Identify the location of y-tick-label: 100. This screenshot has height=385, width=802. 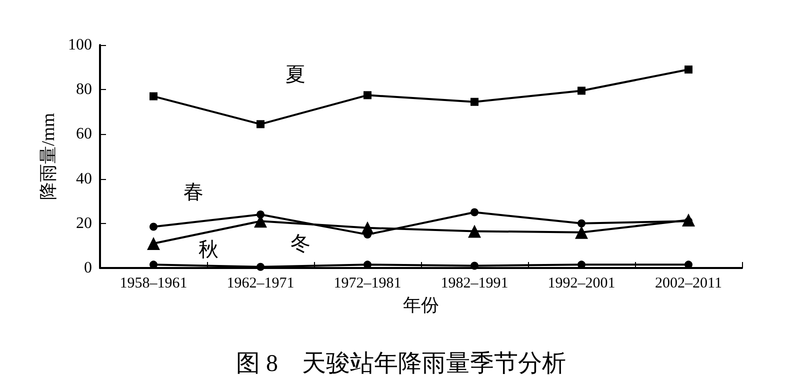
(80, 45).